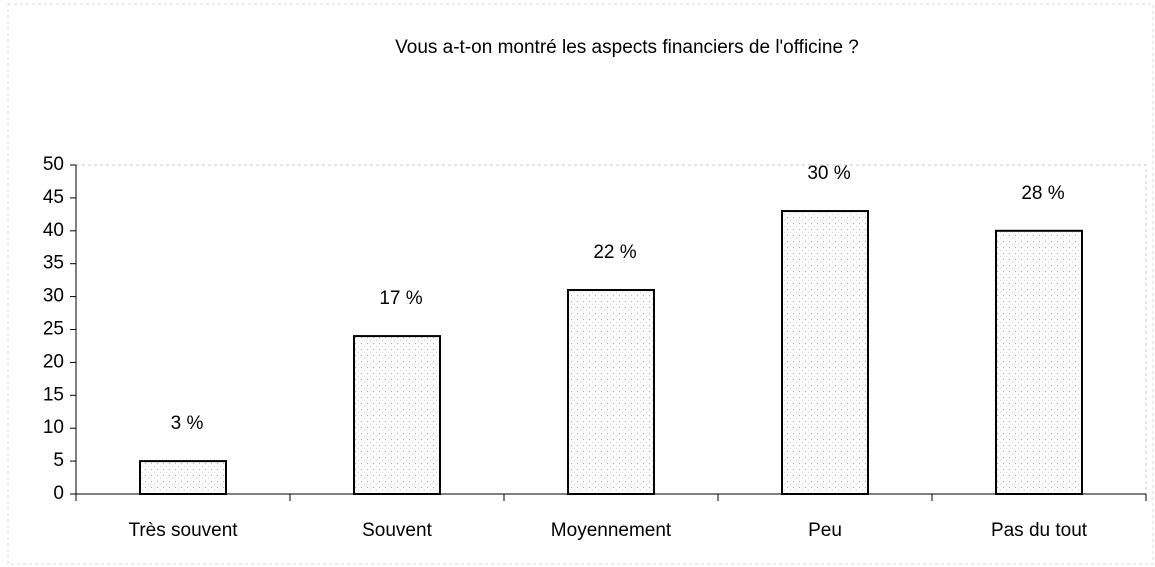 The width and height of the screenshot is (1155, 567). I want to click on y-tick-label: 5, so click(58, 460).